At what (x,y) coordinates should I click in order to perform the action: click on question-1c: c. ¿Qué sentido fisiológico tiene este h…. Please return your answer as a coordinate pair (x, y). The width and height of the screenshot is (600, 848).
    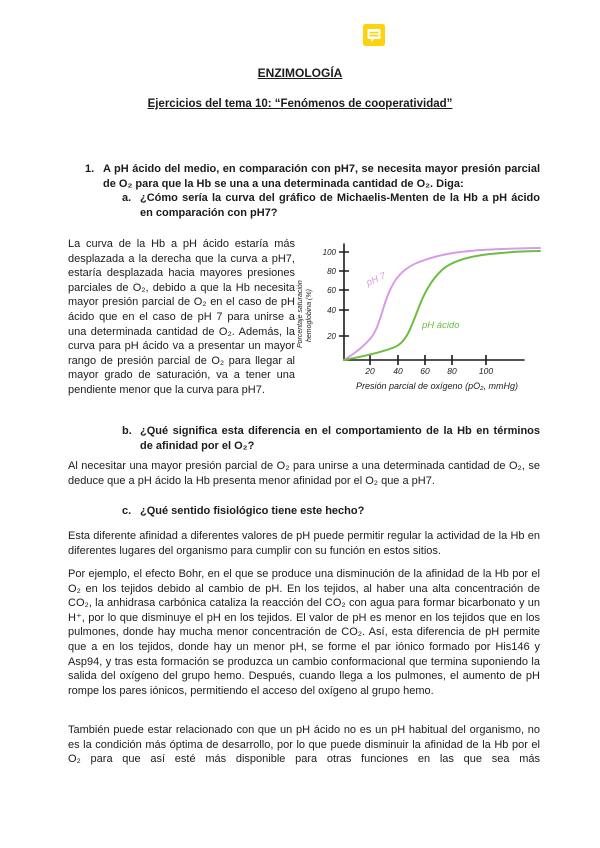
    Looking at the image, I should click on (331, 511).